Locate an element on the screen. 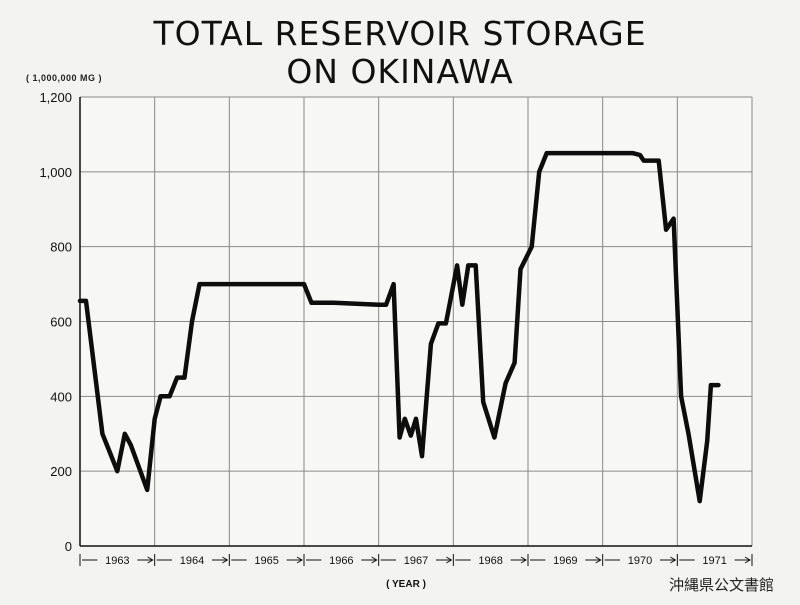 The image size is (800, 605). year-label: 1970 is located at coordinates (640, 561).